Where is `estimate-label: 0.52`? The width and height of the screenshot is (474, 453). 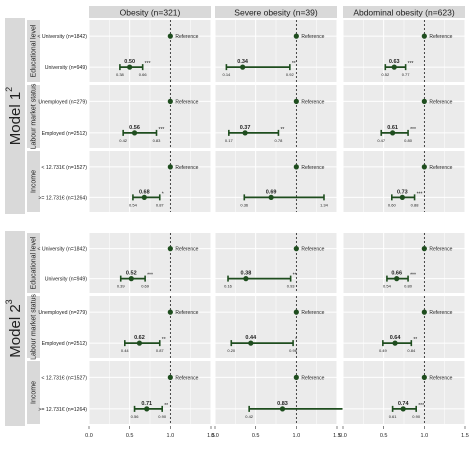
estimate-label: 0.52 is located at coordinates (131, 274).